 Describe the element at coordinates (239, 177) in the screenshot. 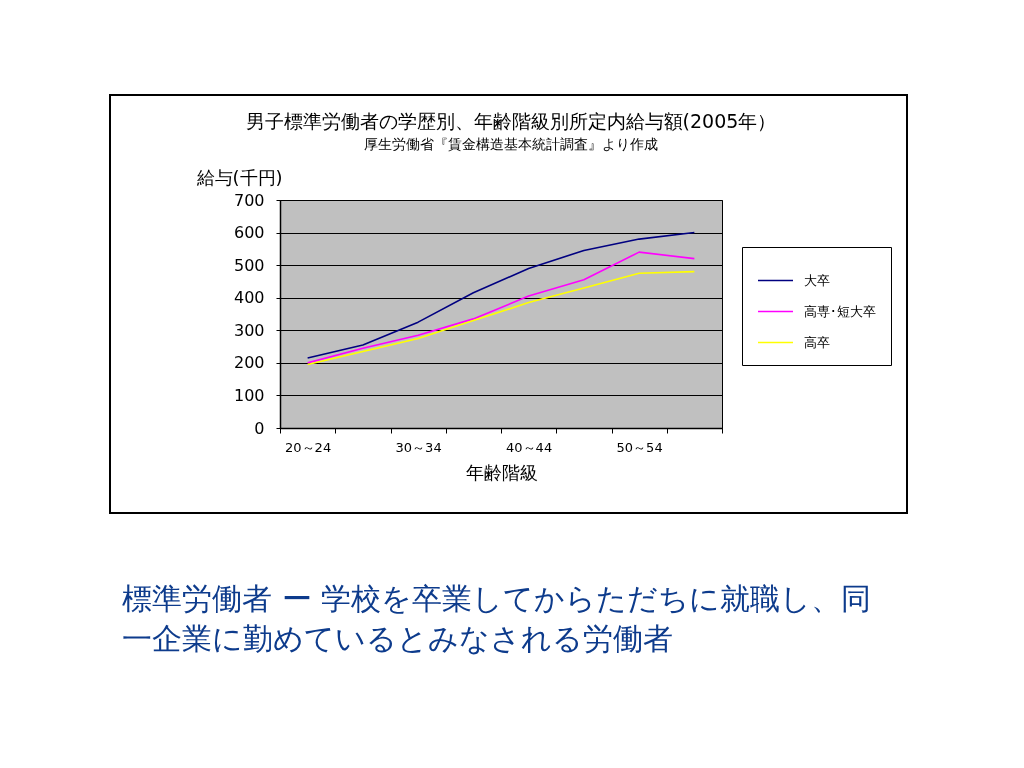

I see `y-axis-title: 給与(千円)` at that location.